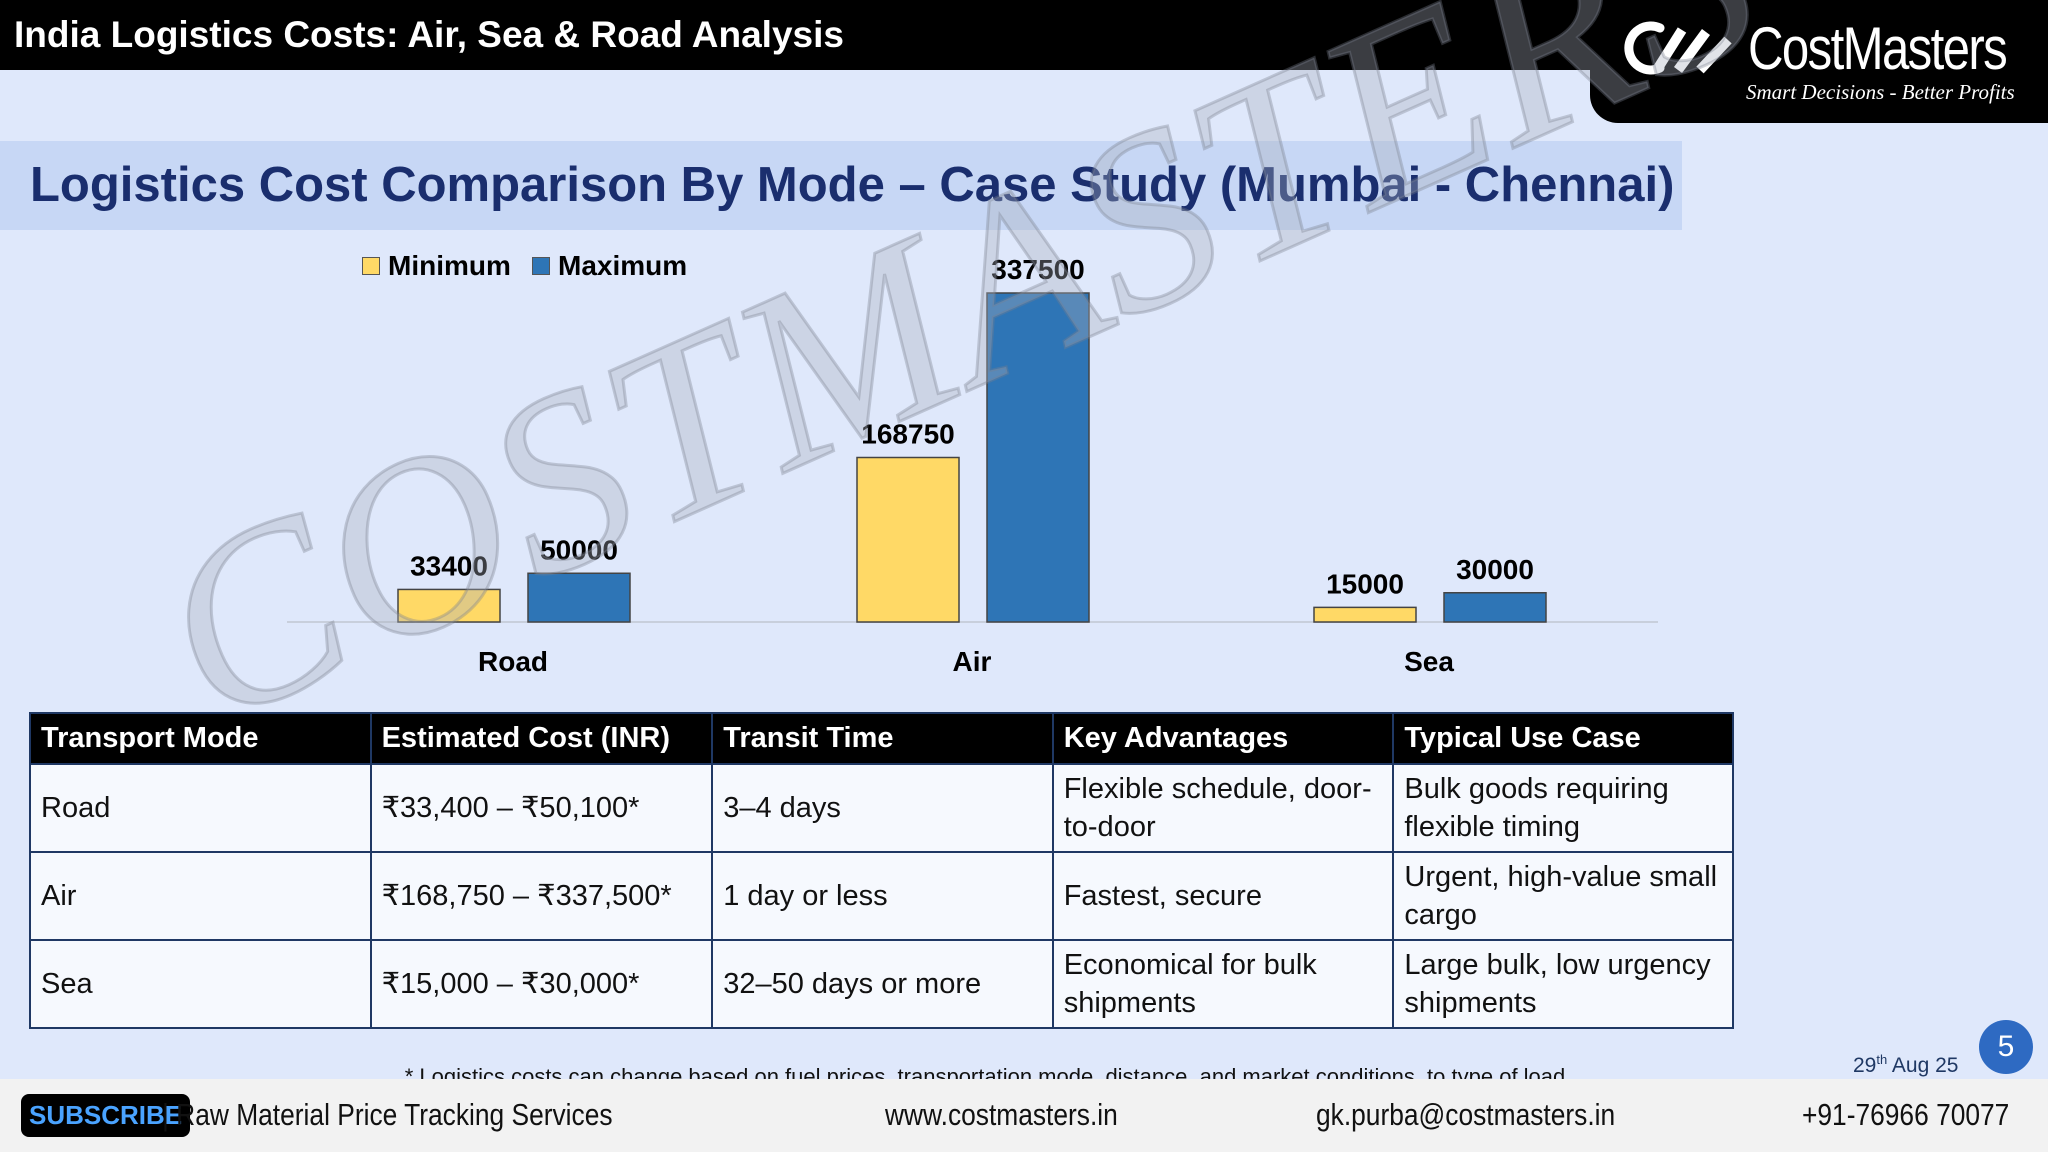  I want to click on category-label: Road, so click(513, 661).